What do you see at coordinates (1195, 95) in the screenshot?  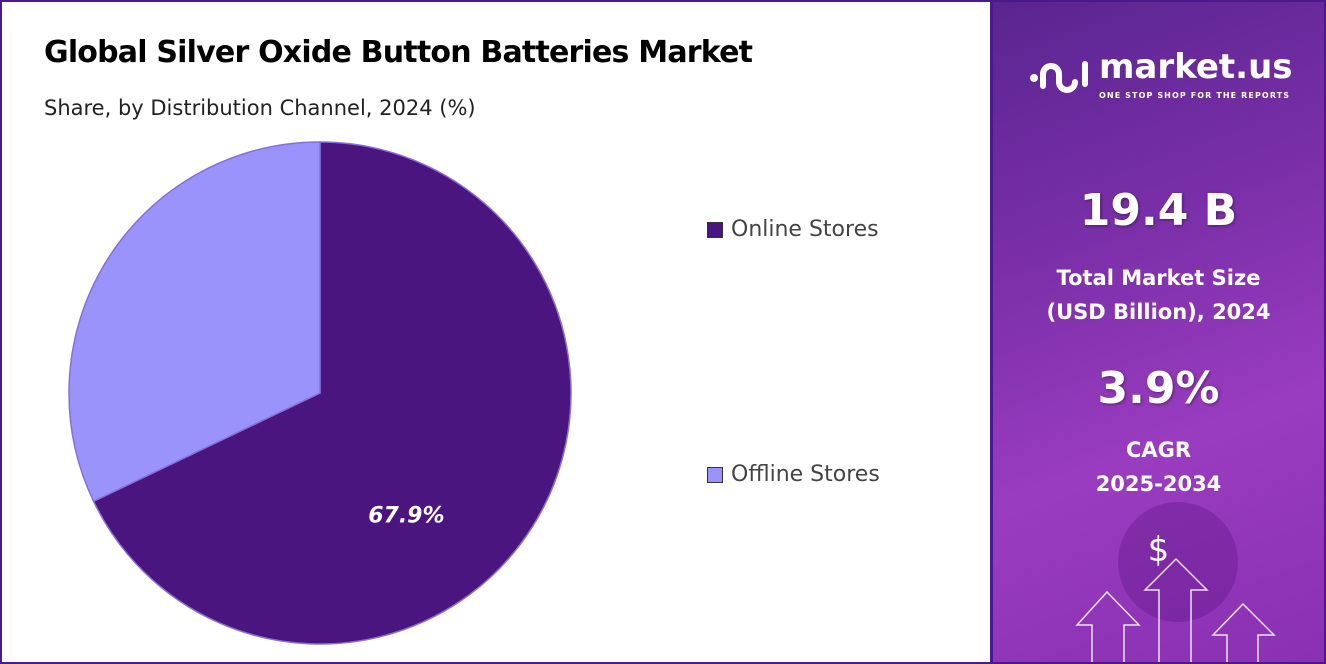 I see `brand-tagline: ONE STOP SHOP FOR THE REPORTS` at bounding box center [1195, 95].